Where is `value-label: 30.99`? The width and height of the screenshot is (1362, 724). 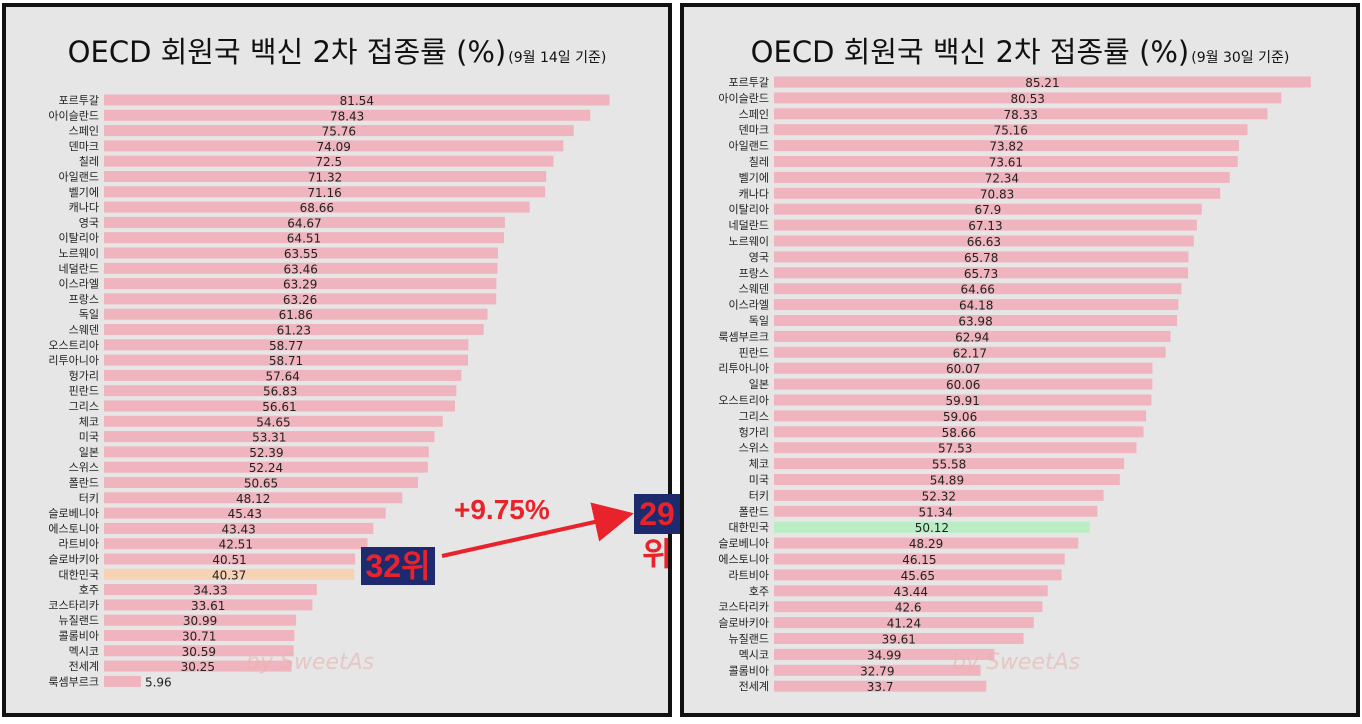
value-label: 30.99 is located at coordinates (200, 621).